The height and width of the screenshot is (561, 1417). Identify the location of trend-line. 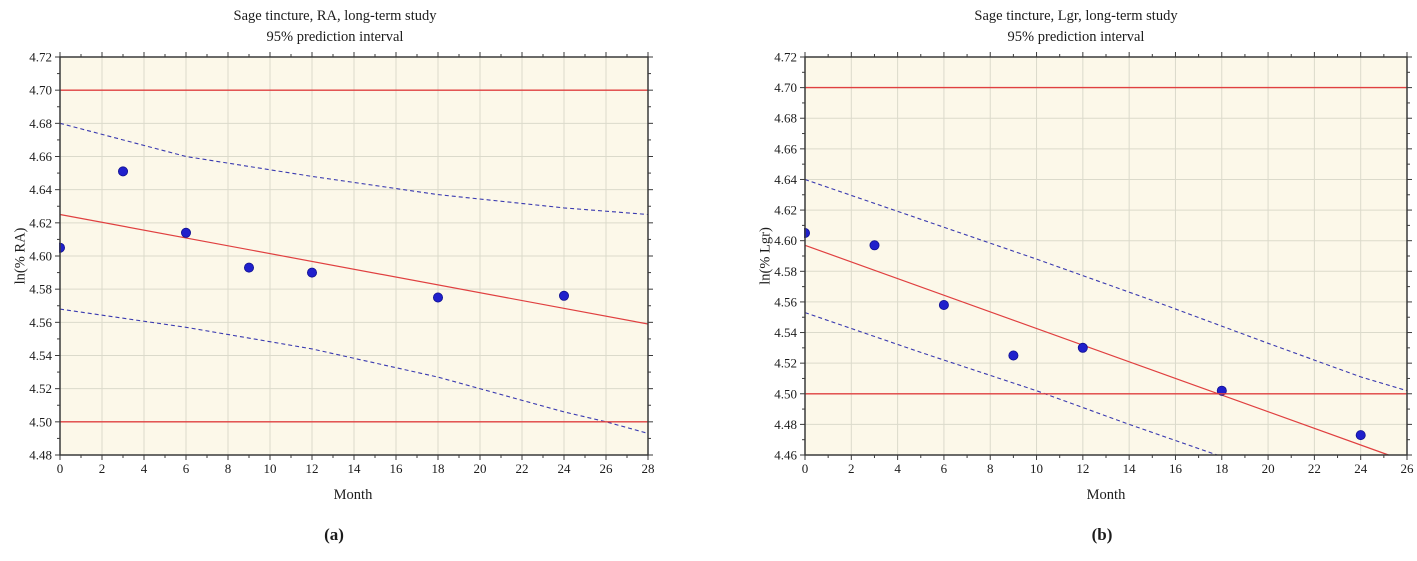
(354, 269).